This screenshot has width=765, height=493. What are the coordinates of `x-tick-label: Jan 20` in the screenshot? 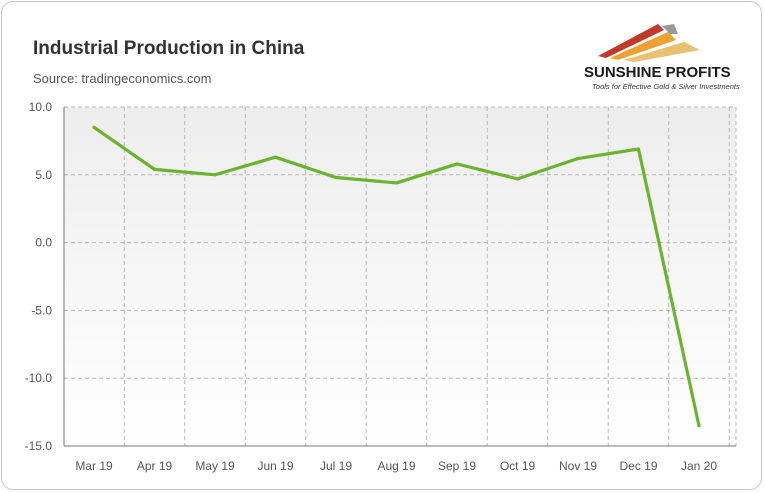 It's located at (699, 466).